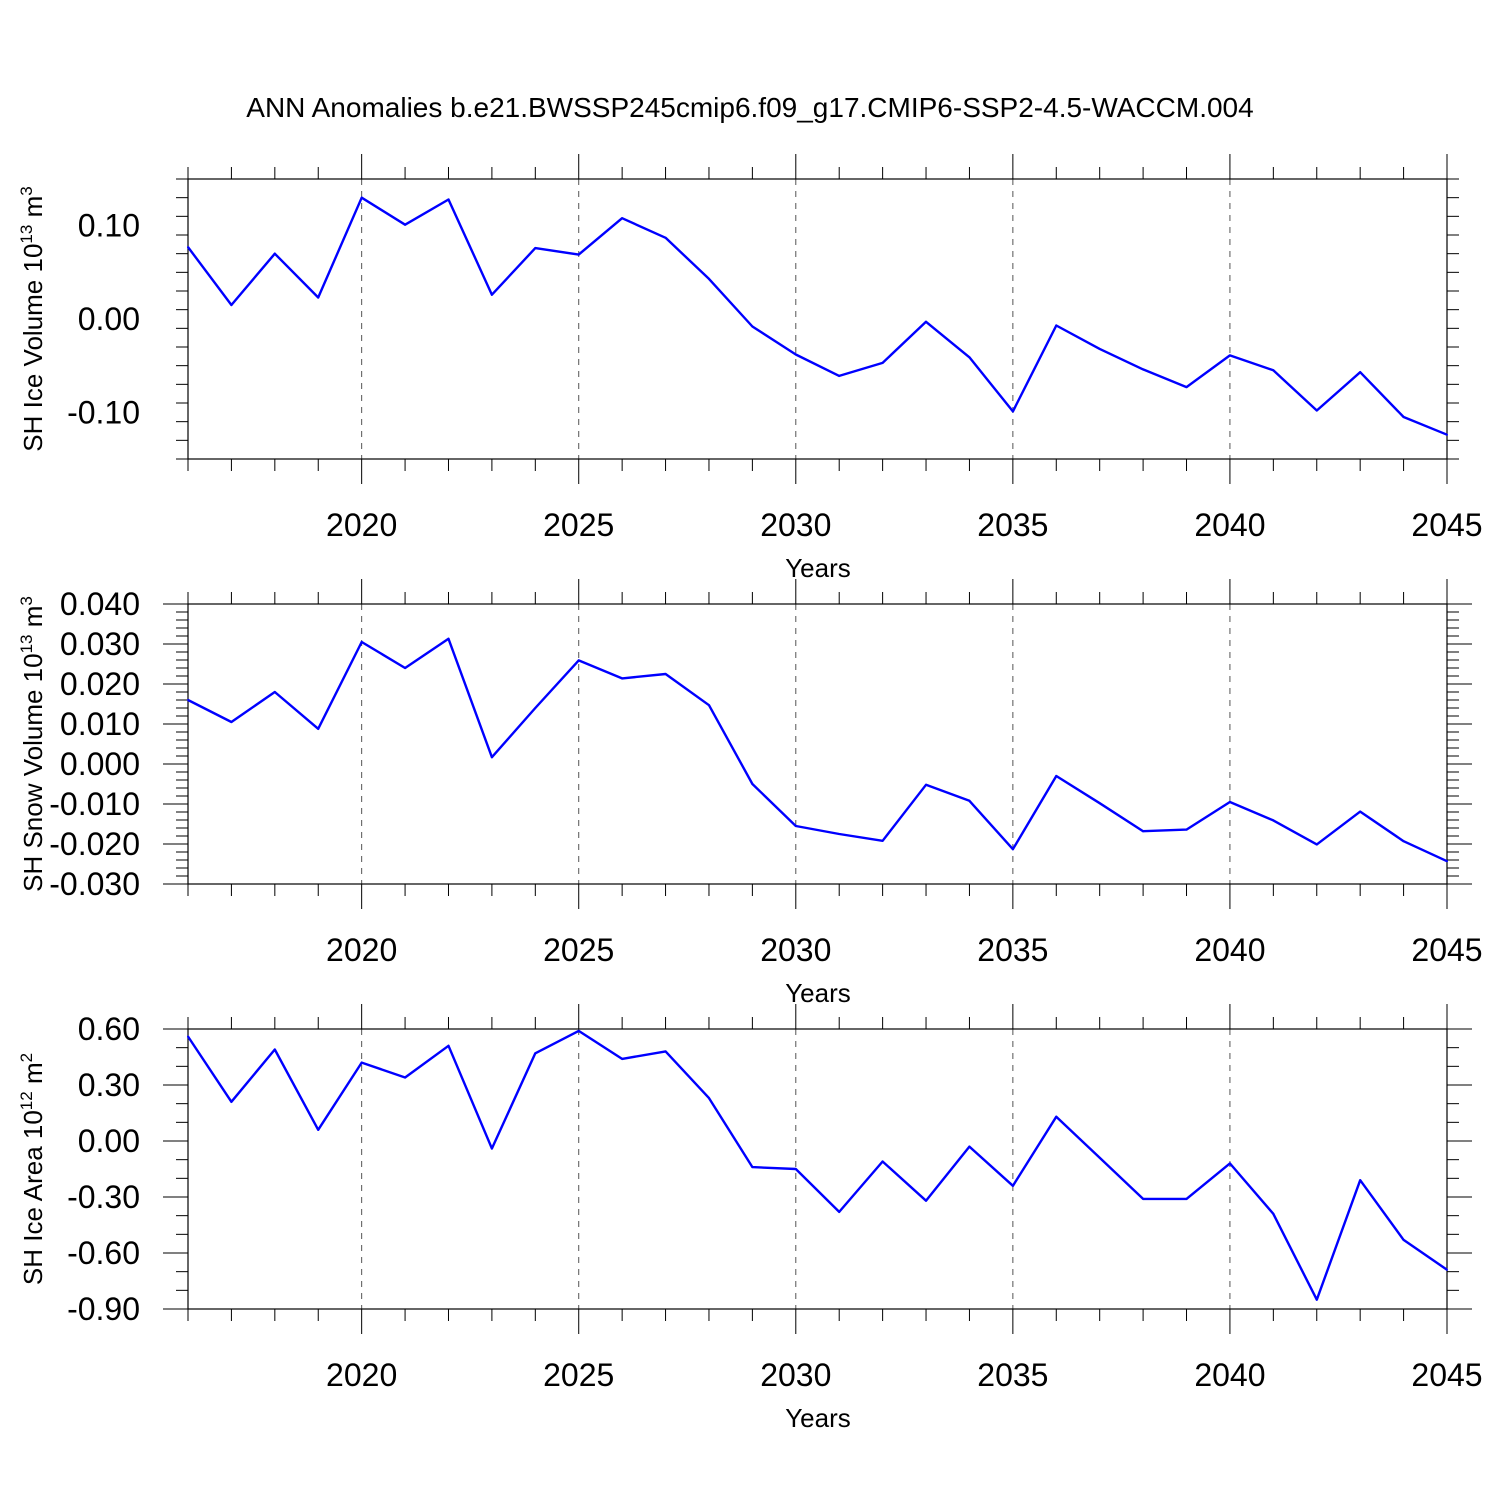 Image resolution: width=1500 pixels, height=1500 pixels. What do you see at coordinates (26, 190) in the screenshot?
I see `y-axis-title-unit-exponent: 3` at bounding box center [26, 190].